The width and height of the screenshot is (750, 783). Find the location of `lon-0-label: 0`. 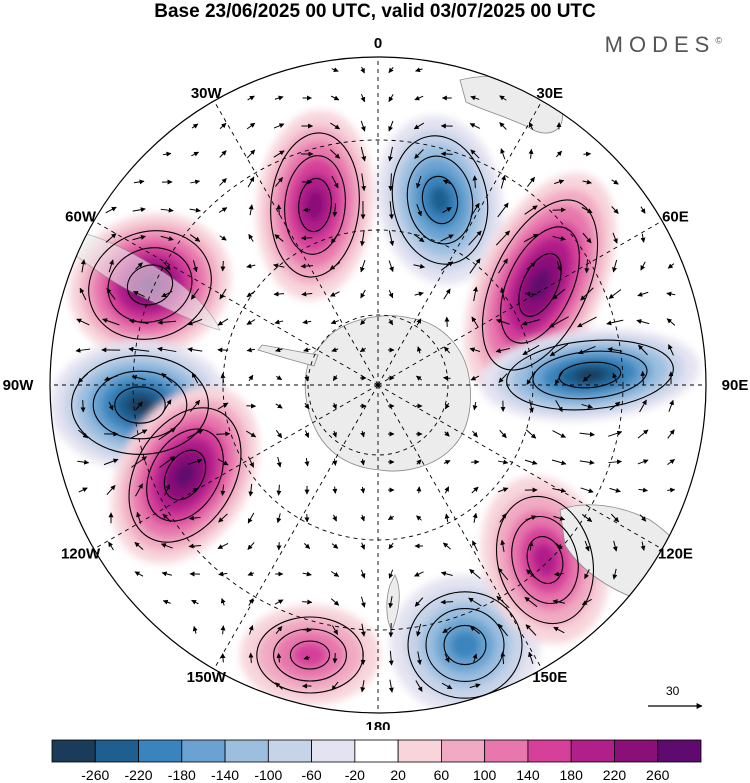

lon-0-label: 0 is located at coordinates (378, 43).